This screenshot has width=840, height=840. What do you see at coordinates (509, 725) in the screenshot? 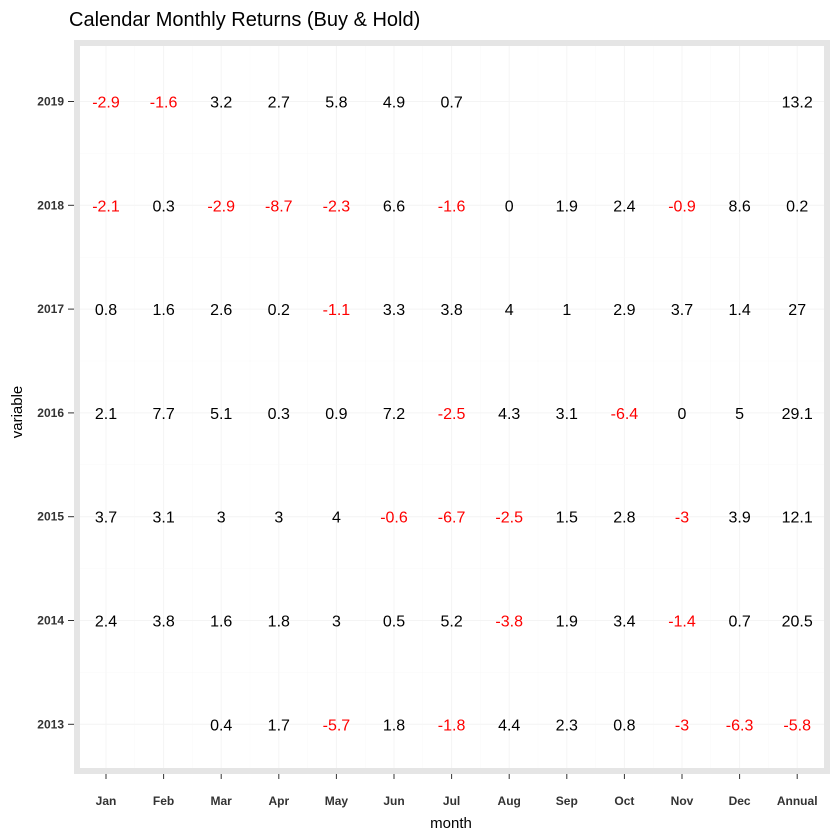
I see `return-value-label: 4.4` at bounding box center [509, 725].